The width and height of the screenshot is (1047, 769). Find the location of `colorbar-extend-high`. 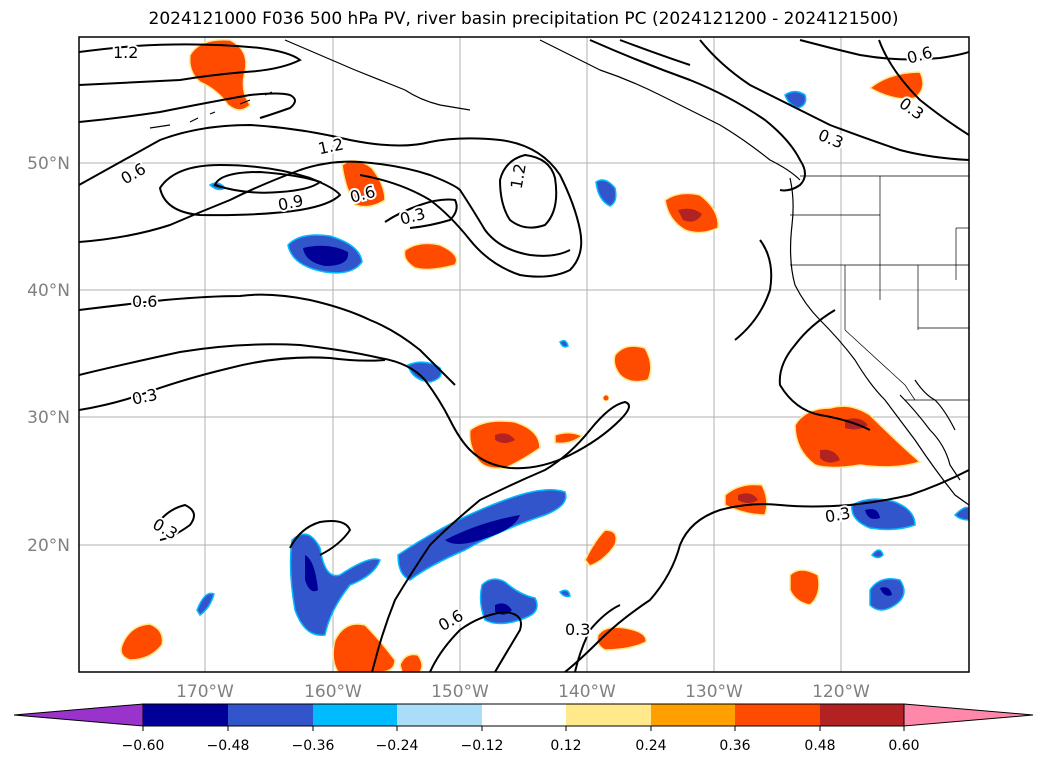

colorbar-extend-high is located at coordinates (968, 715).